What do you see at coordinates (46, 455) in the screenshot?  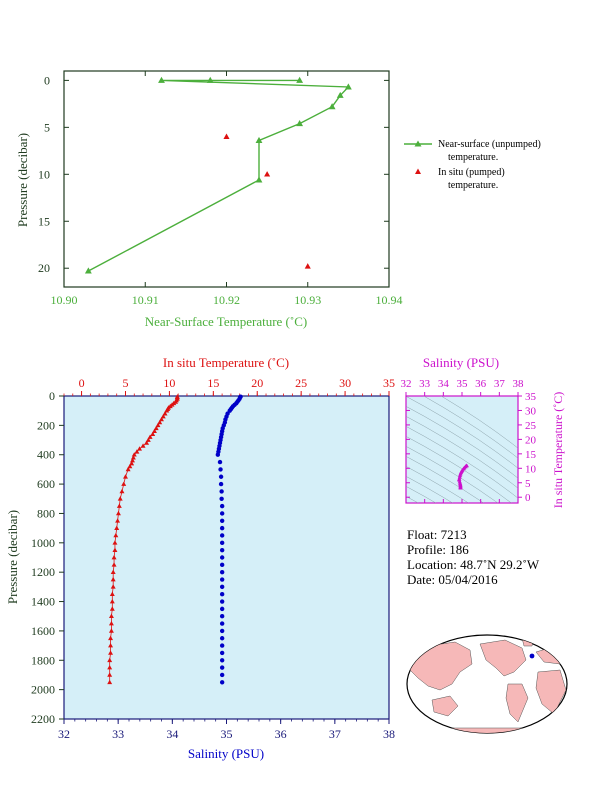 I see `profile-pressure-tick-label: 400` at bounding box center [46, 455].